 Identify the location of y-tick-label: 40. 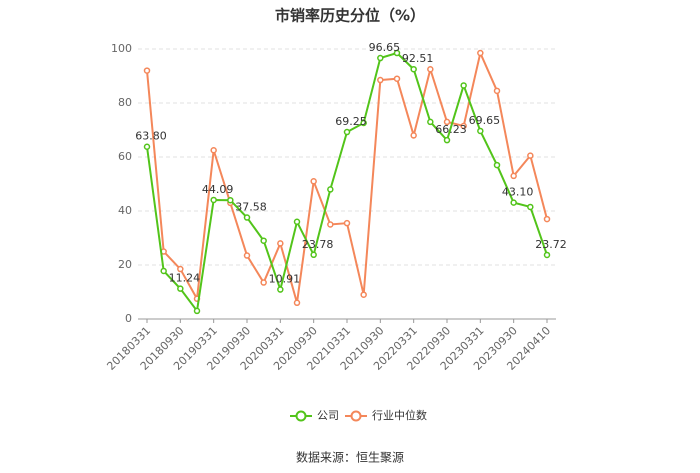
(125, 210).